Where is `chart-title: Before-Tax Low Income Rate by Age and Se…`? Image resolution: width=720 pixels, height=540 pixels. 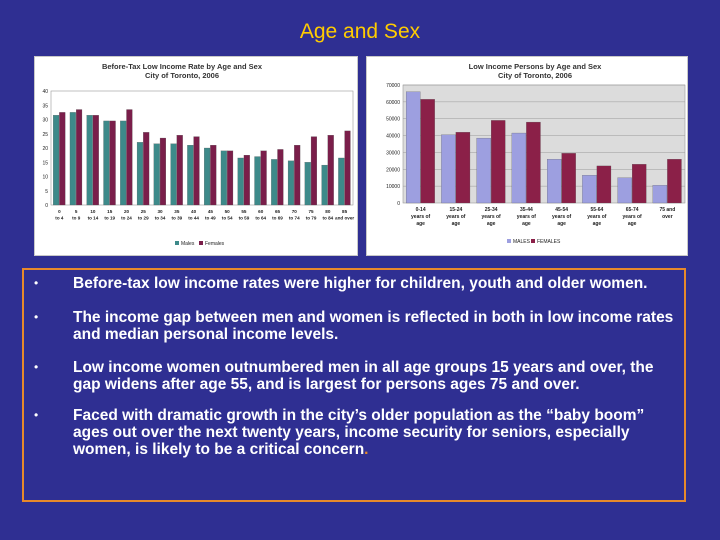 chart-title: Before-Tax Low Income Rate by Age and Se… is located at coordinates (182, 66).